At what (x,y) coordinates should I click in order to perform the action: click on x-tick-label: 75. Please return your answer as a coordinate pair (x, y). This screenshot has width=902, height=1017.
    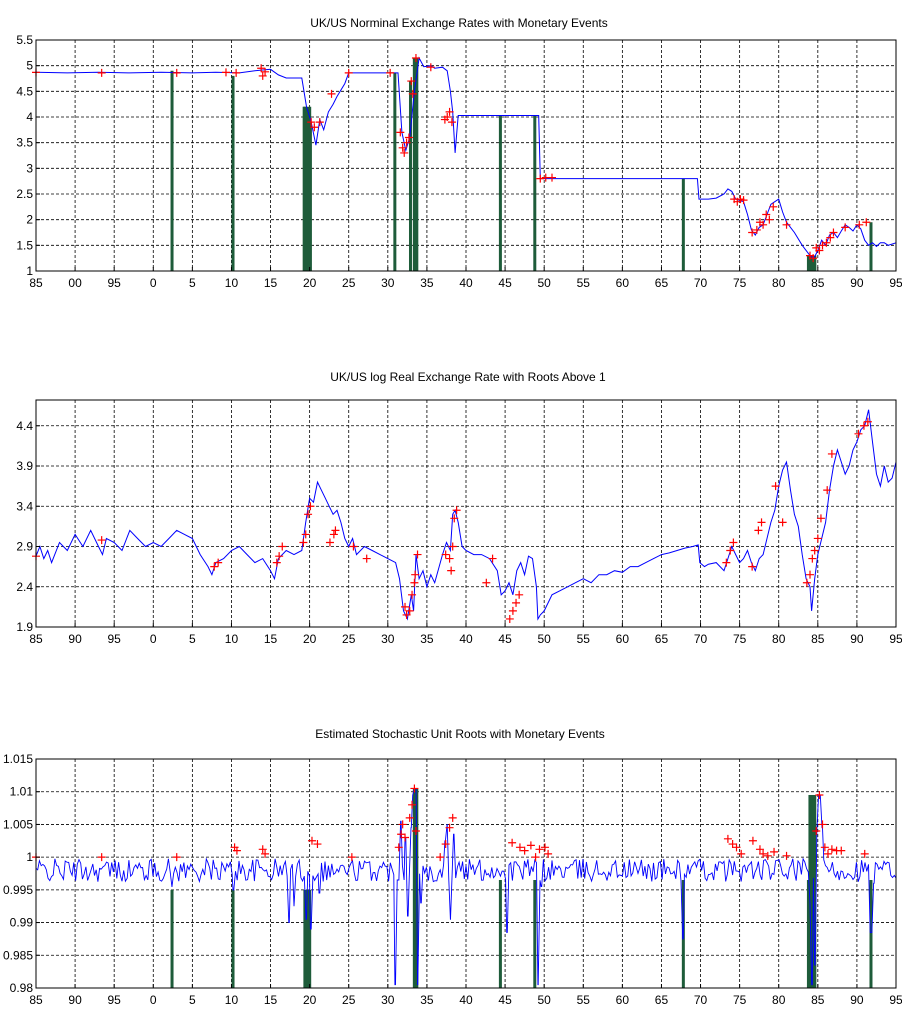
    Looking at the image, I should click on (740, 1000).